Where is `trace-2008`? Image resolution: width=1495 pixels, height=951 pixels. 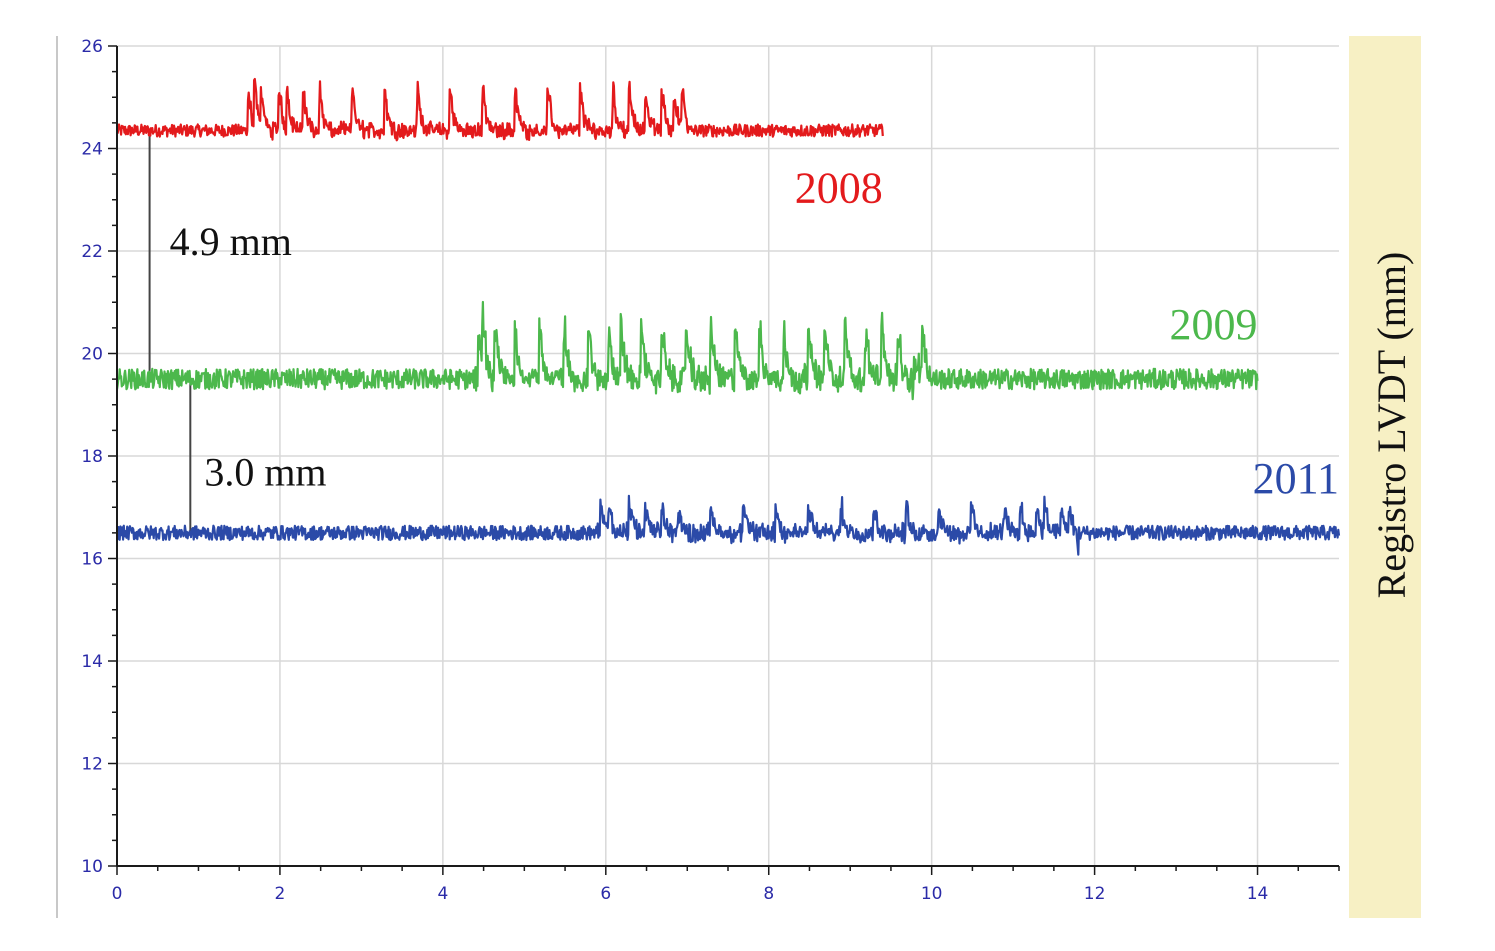 trace-2008 is located at coordinates (499, 109).